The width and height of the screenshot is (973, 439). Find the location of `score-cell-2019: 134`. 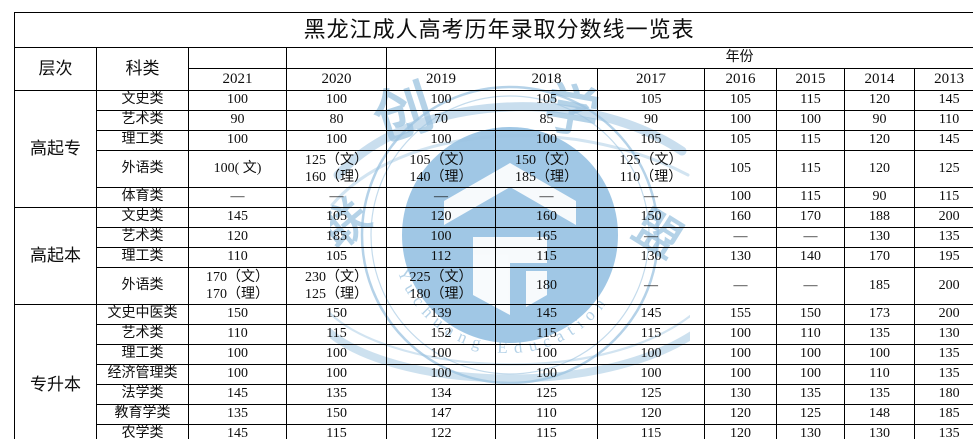

score-cell-2019: 134 is located at coordinates (441, 395).